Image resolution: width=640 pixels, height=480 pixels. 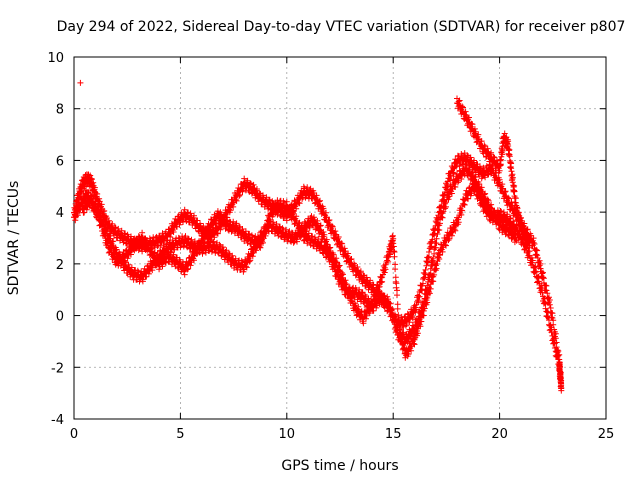 I want to click on x-tick-label: 10, so click(x=287, y=434).